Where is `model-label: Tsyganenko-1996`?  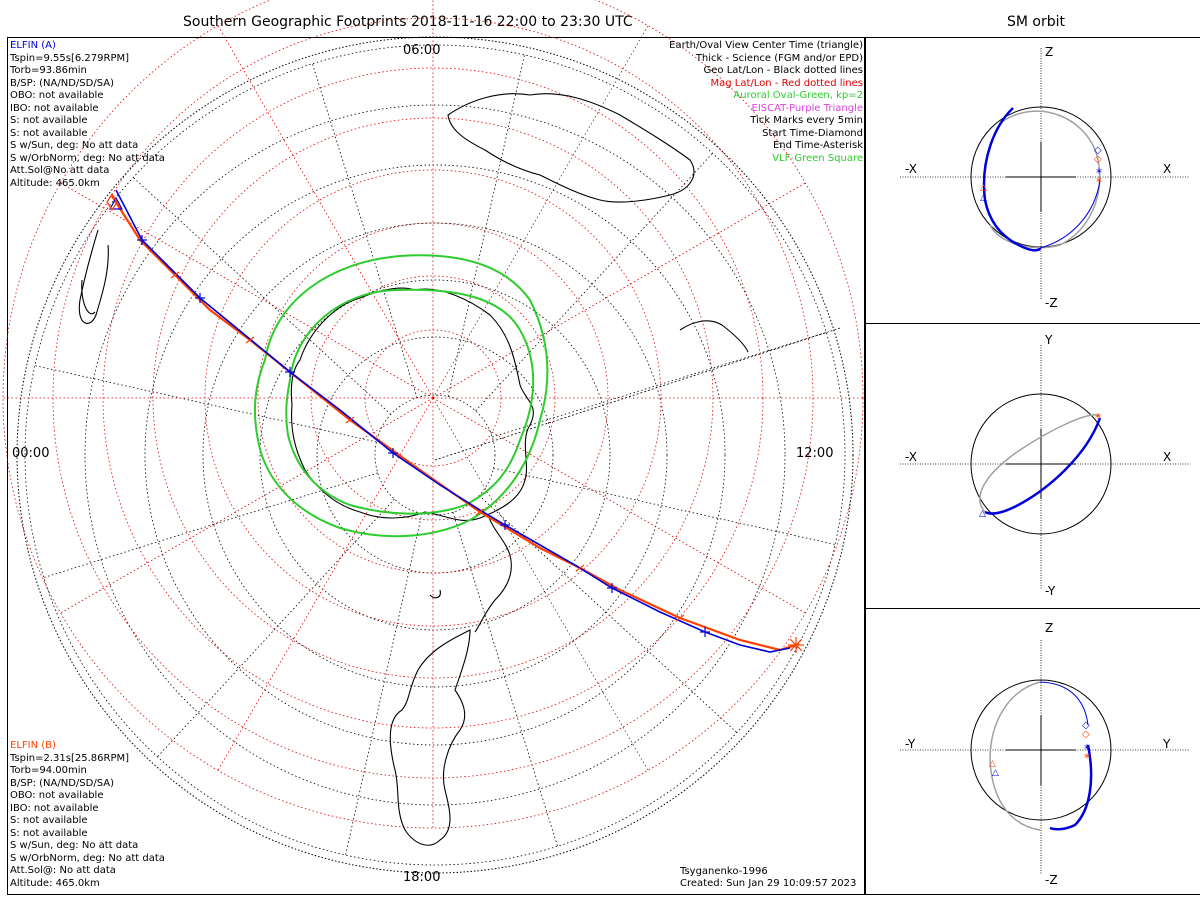 model-label: Tsyganenko-1996 is located at coordinates (724, 871).